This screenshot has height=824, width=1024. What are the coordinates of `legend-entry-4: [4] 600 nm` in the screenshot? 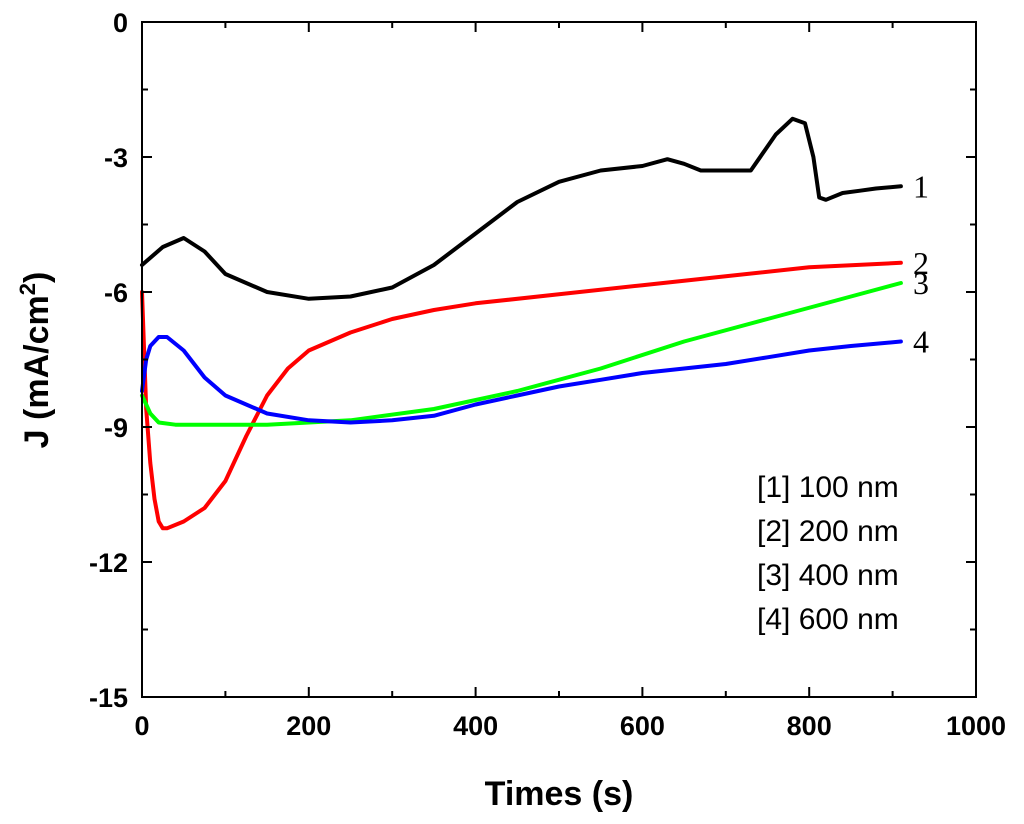 It's located at (828, 619).